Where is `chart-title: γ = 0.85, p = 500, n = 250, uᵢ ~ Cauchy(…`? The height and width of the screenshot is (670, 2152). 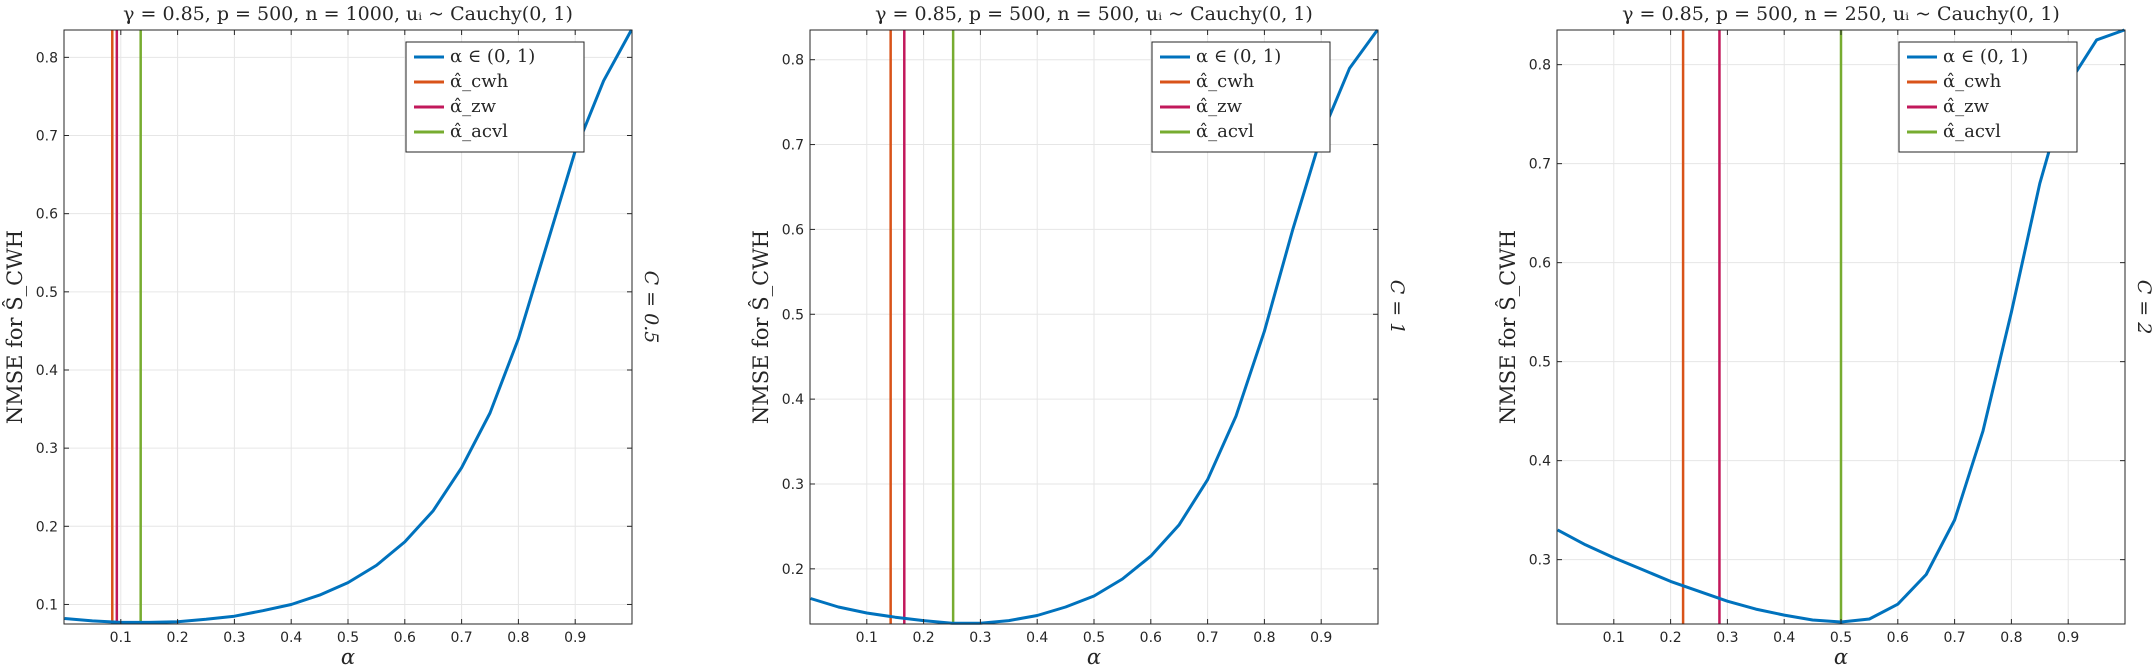
chart-title: γ = 0.85, p = 500, n = 250, uᵢ ~ Cauchy(… is located at coordinates (1841, 14).